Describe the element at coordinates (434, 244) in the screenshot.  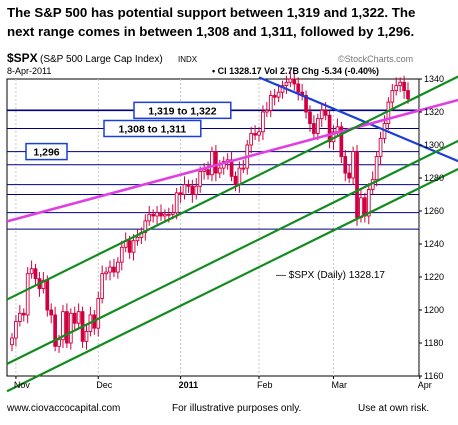
I see `y-tick-label: 1240` at that location.